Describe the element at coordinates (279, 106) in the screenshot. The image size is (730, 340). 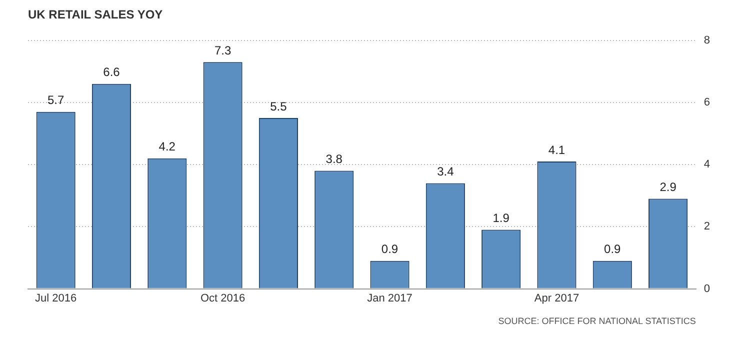
I see `data-label: 5.5` at that location.